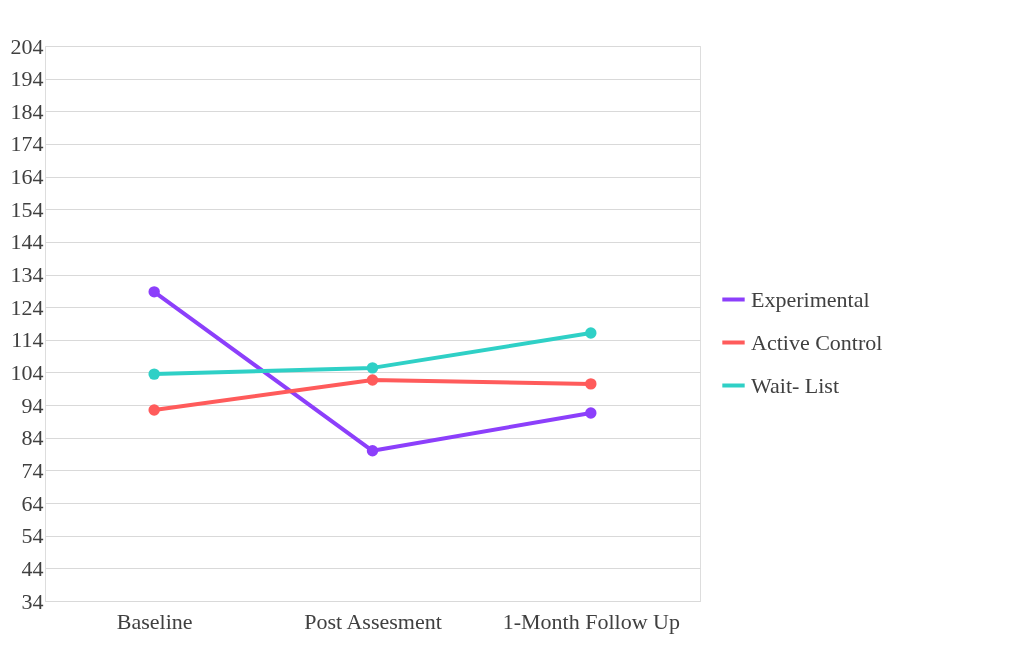 Image resolution: width=1026 pixels, height=650 pixels. What do you see at coordinates (27, 275) in the screenshot?
I see `y-tick-label: 134` at bounding box center [27, 275].